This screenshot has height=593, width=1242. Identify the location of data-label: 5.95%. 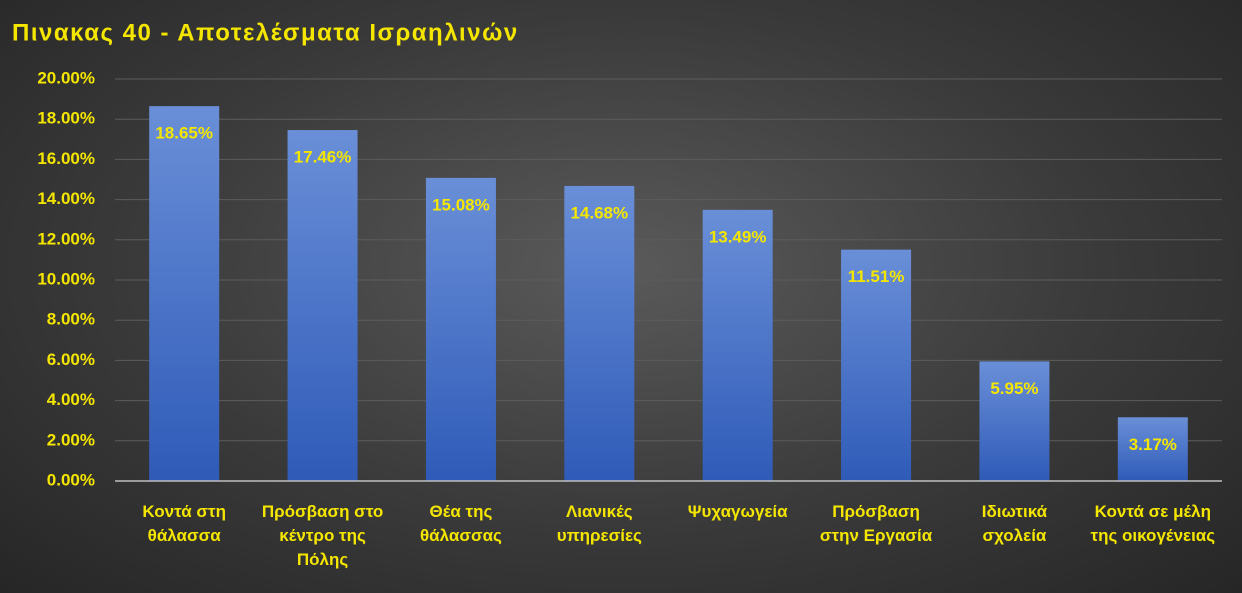
(1014, 388).